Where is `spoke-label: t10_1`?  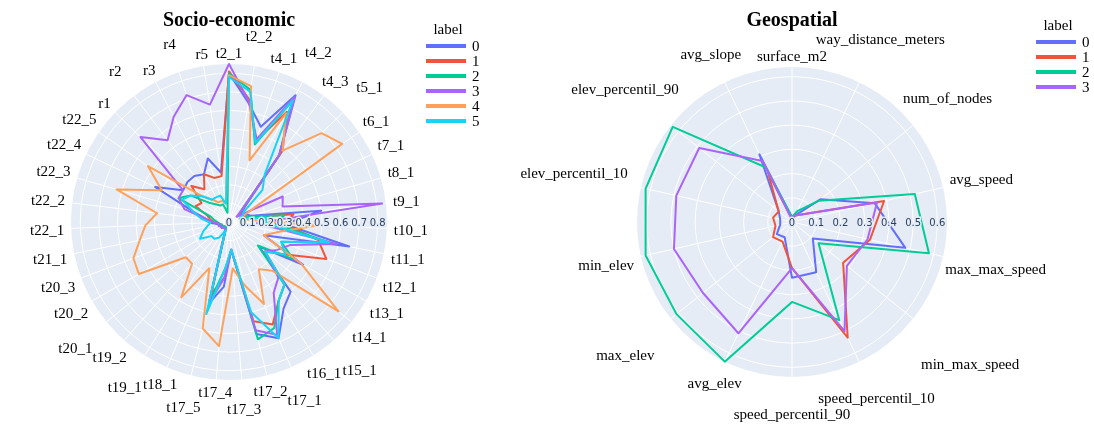
spoke-label: t10_1 is located at coordinates (410, 229).